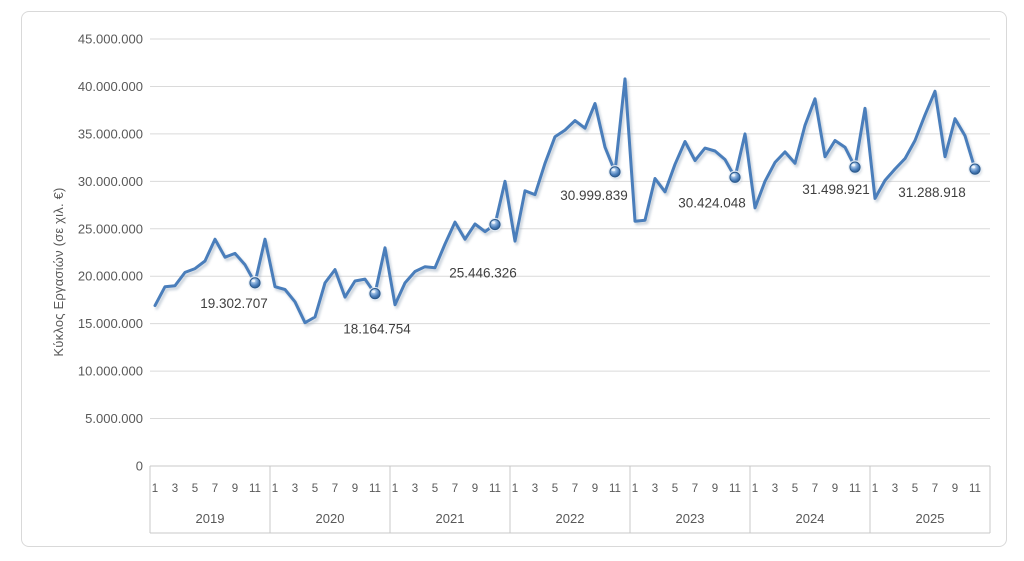  What do you see at coordinates (110, 228) in the screenshot?
I see `y-axis-tick-label: 25.000.000` at bounding box center [110, 228].